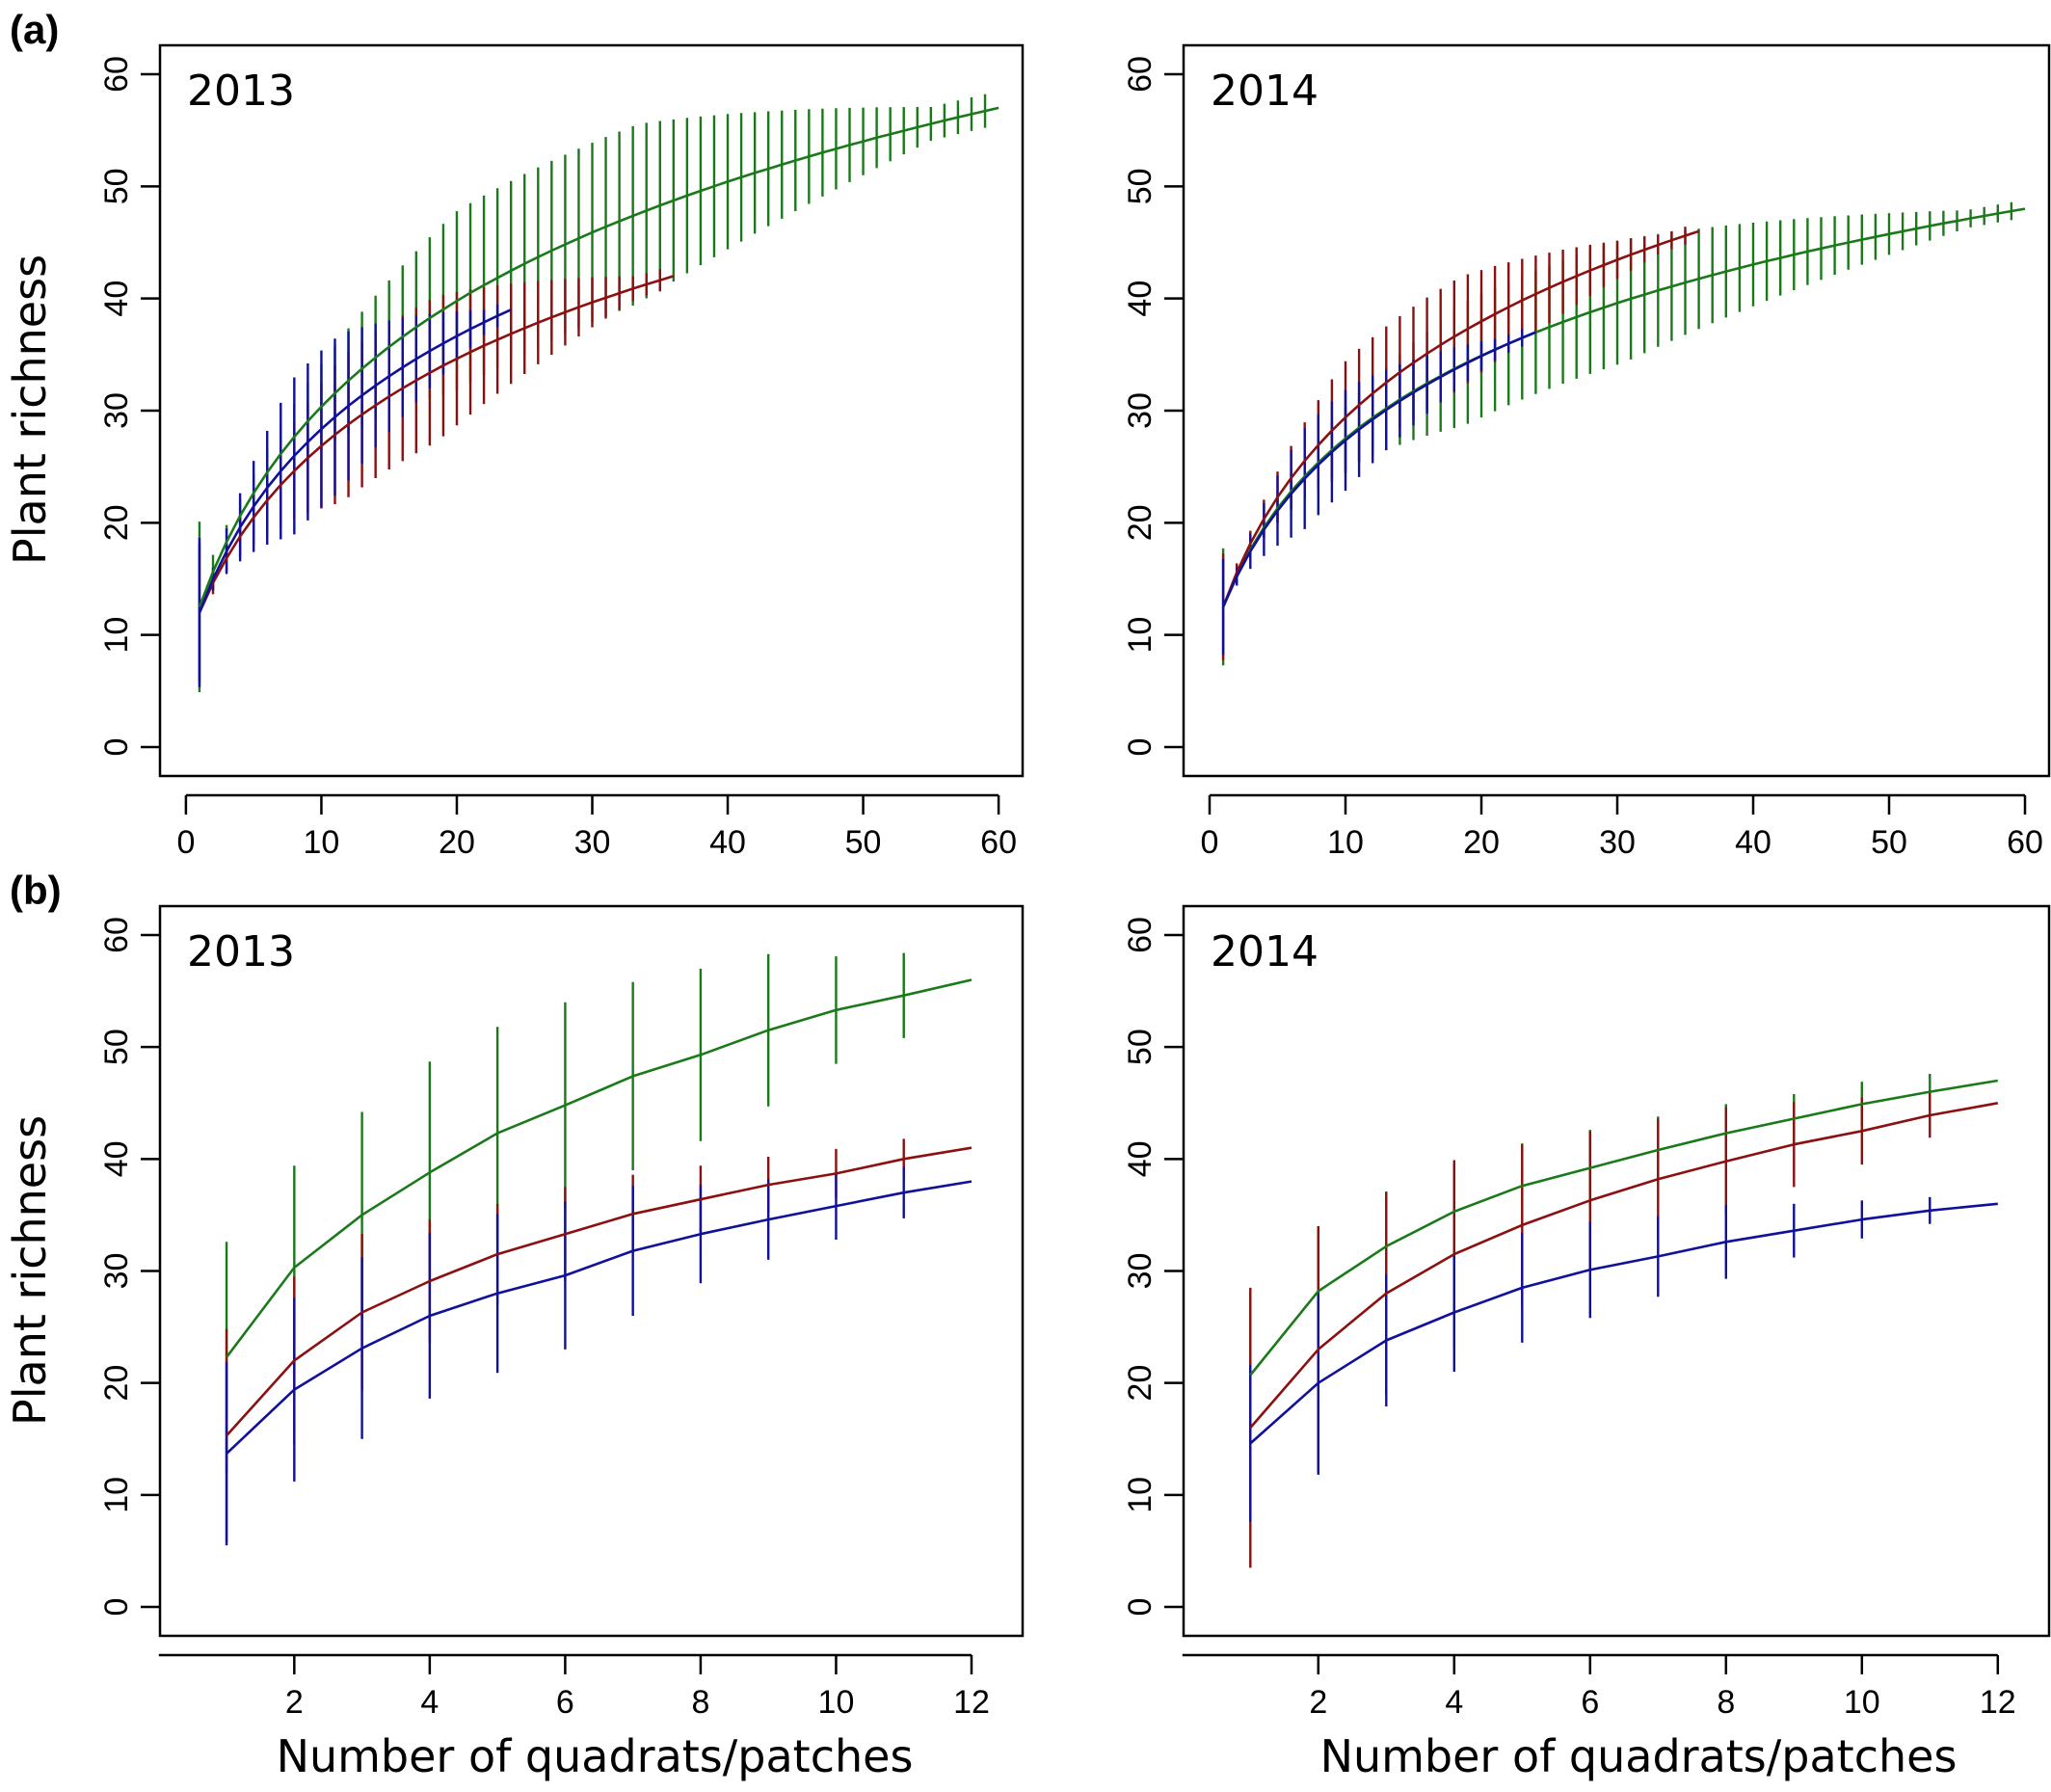 The image size is (2051, 1792). What do you see at coordinates (36, 890) in the screenshot?
I see `panel-label-b: (b)` at bounding box center [36, 890].